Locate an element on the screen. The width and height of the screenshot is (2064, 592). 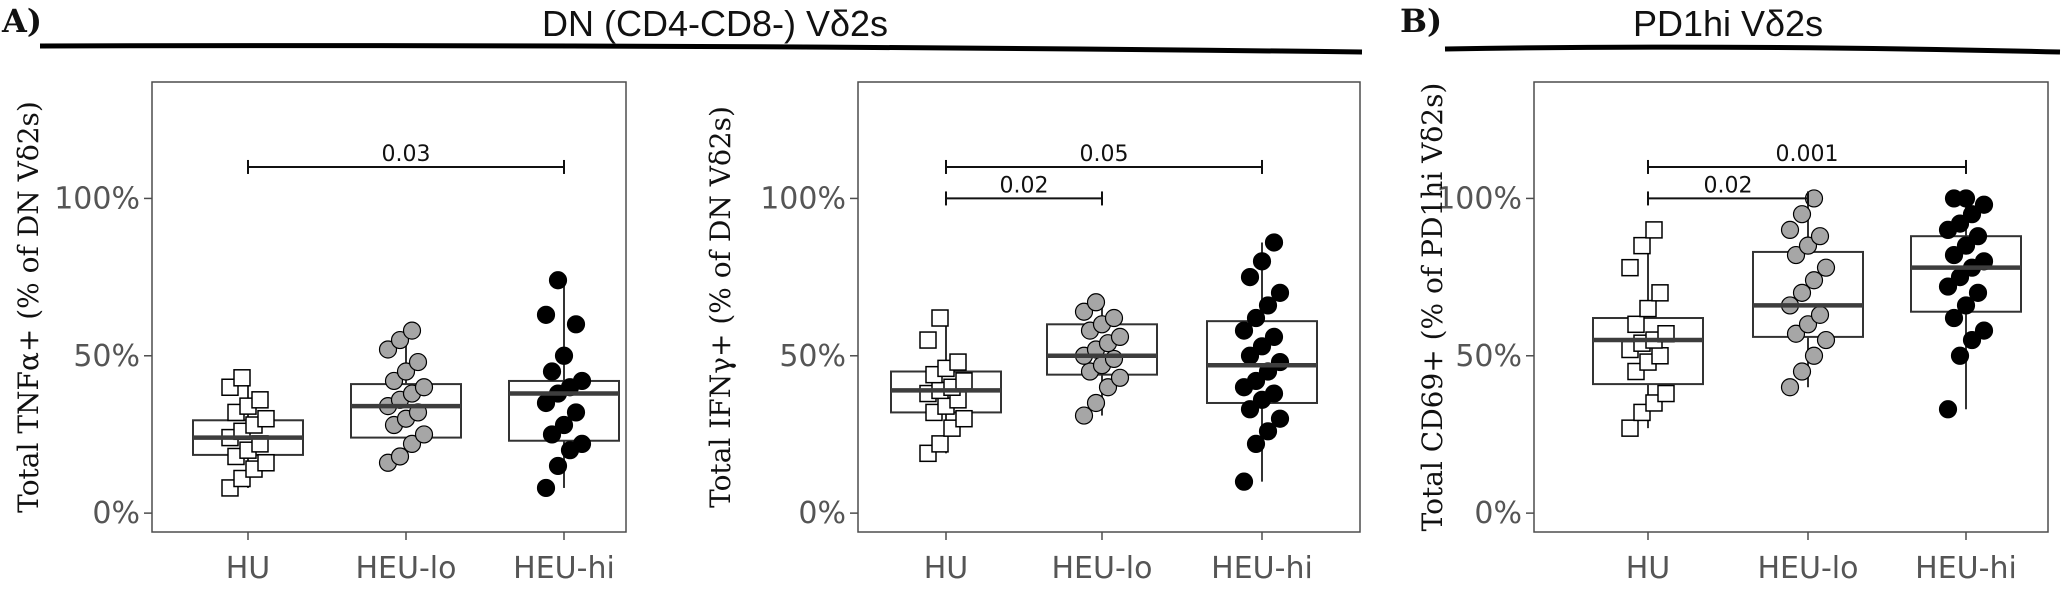
panel-b-header-rule is located at coordinates (1752, 49).